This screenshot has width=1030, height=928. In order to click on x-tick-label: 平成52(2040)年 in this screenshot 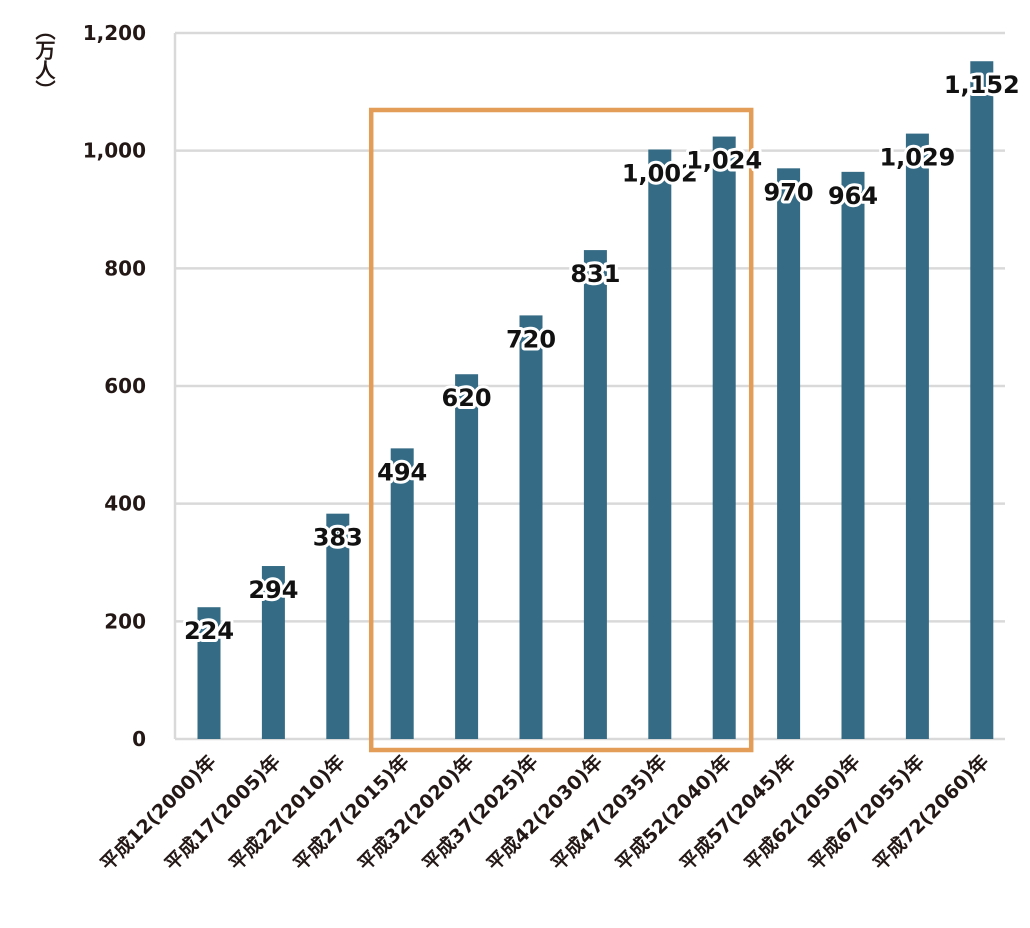, I will do `click(673, 812)`.